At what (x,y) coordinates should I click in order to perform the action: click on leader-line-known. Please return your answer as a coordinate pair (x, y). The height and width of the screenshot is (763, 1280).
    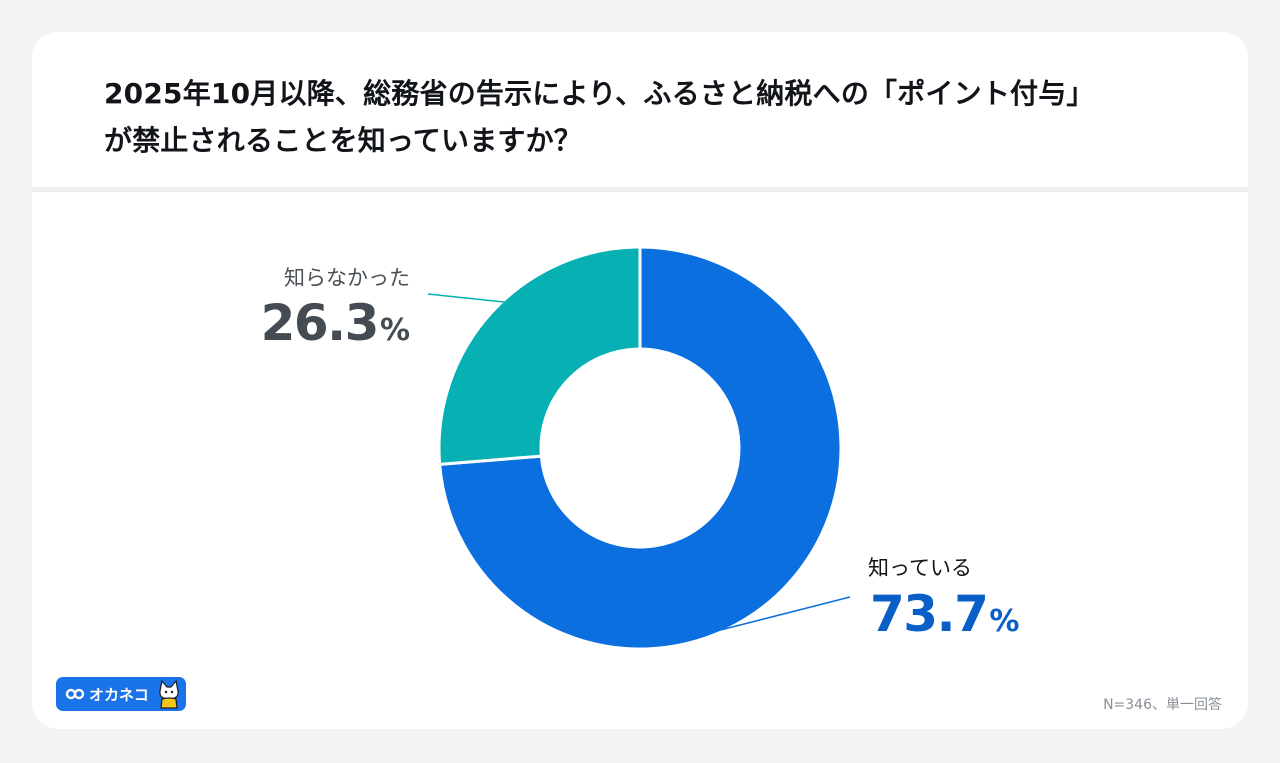
    Looking at the image, I should click on (778, 615).